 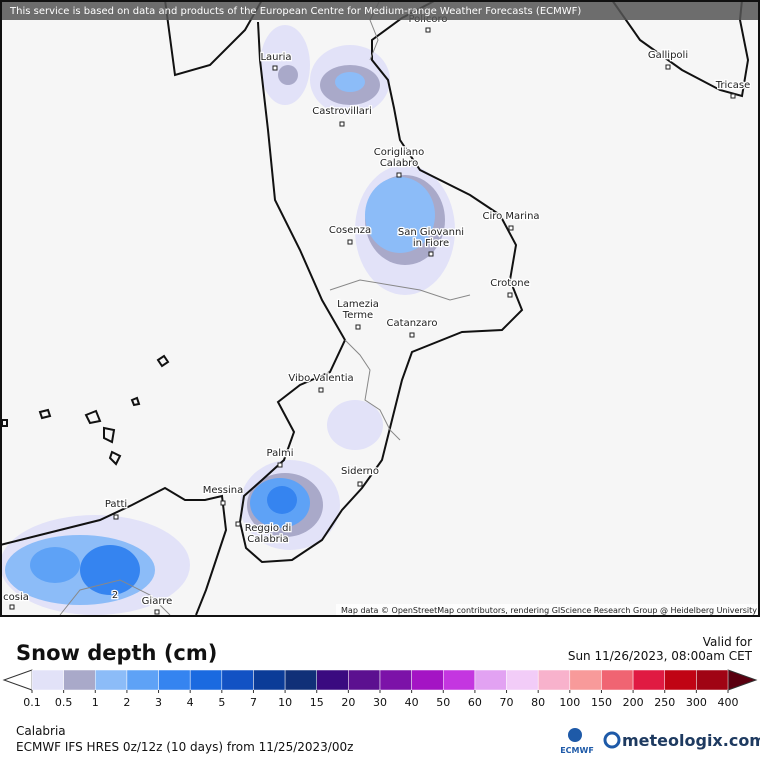 I want to click on banner-bg, so click(x=380, y=10).